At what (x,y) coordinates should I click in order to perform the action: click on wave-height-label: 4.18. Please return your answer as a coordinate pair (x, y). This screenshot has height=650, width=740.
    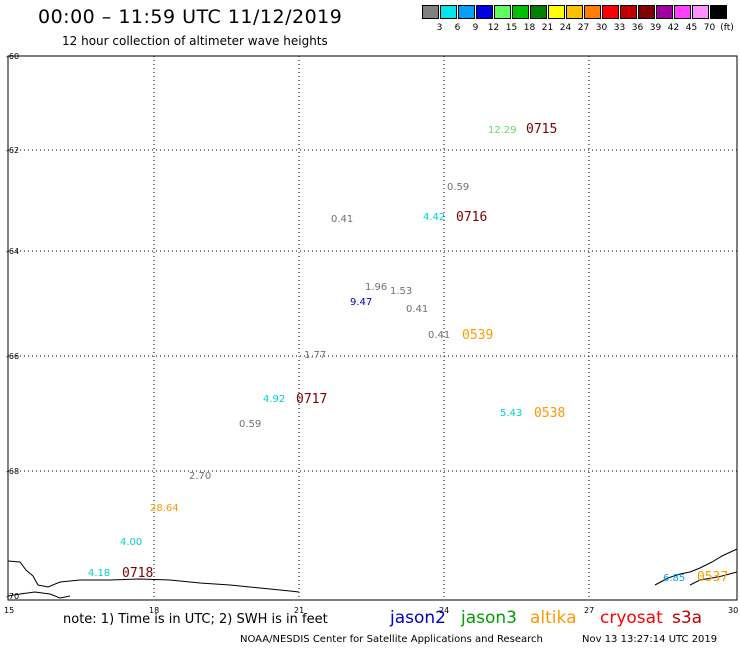
    Looking at the image, I should click on (99, 573).